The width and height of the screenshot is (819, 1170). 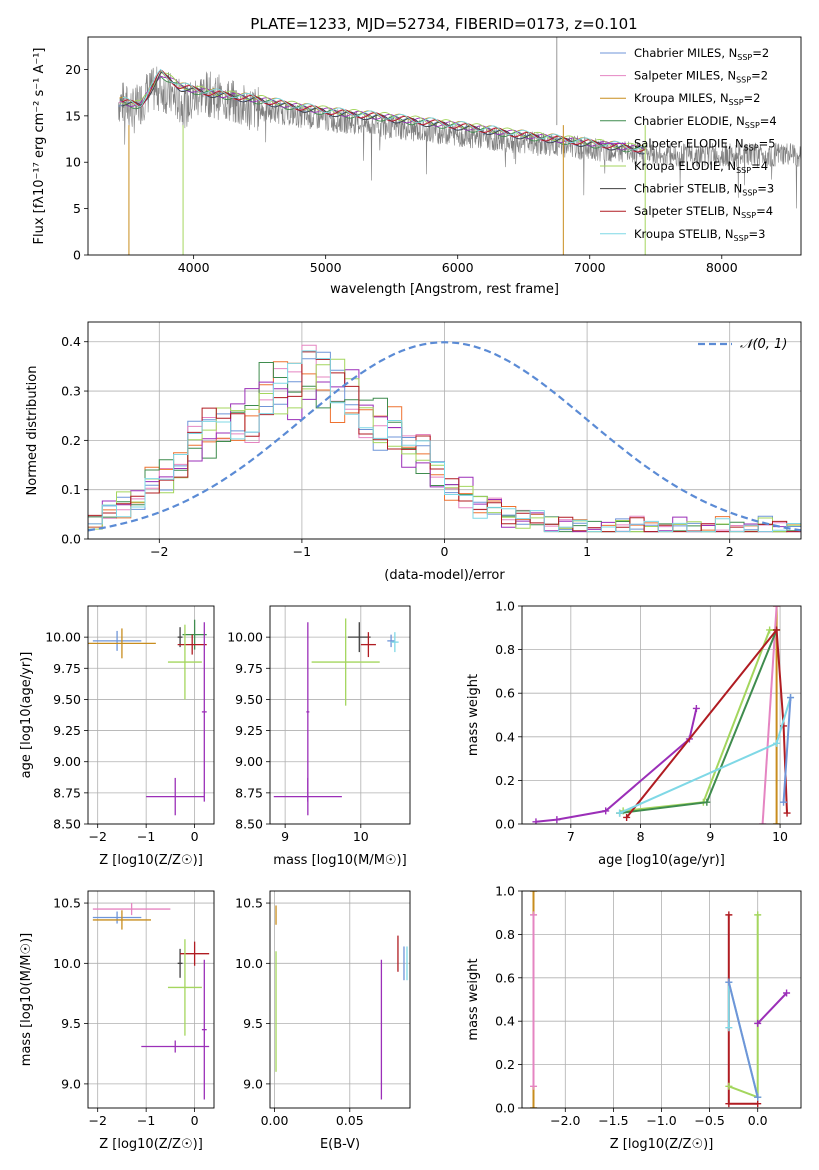 I want to click on y-tick-label: 9.50, so click(x=249, y=699).